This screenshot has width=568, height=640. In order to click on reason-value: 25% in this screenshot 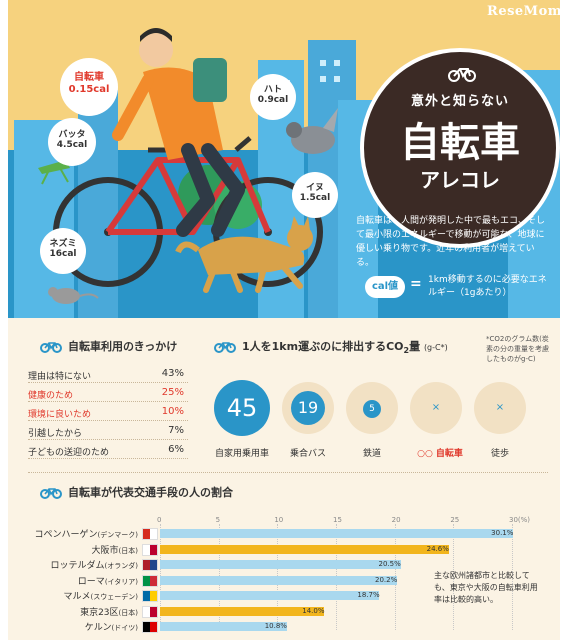, I will do `click(172, 392)`.